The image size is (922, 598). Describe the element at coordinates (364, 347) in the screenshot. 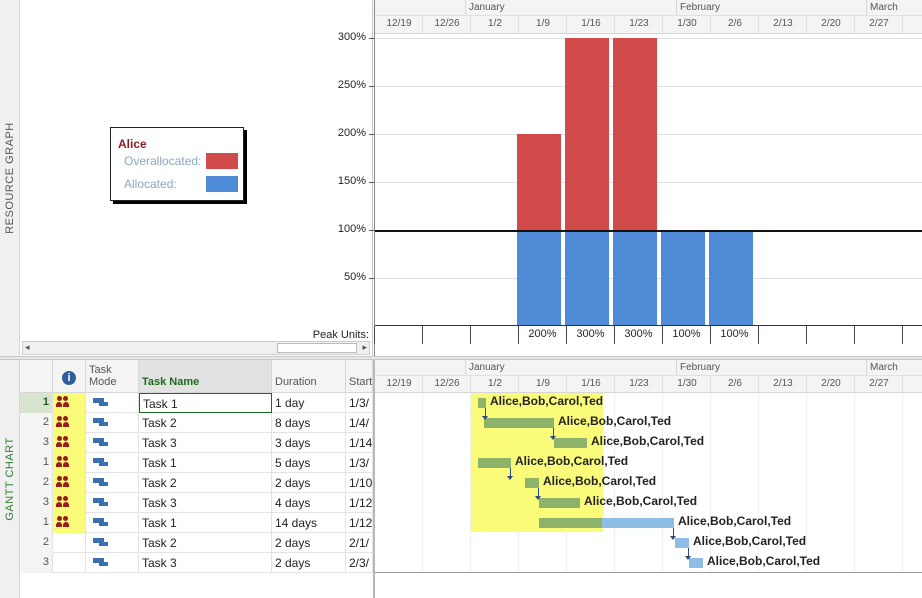

I see `scroll-right-icon: ▸` at that location.